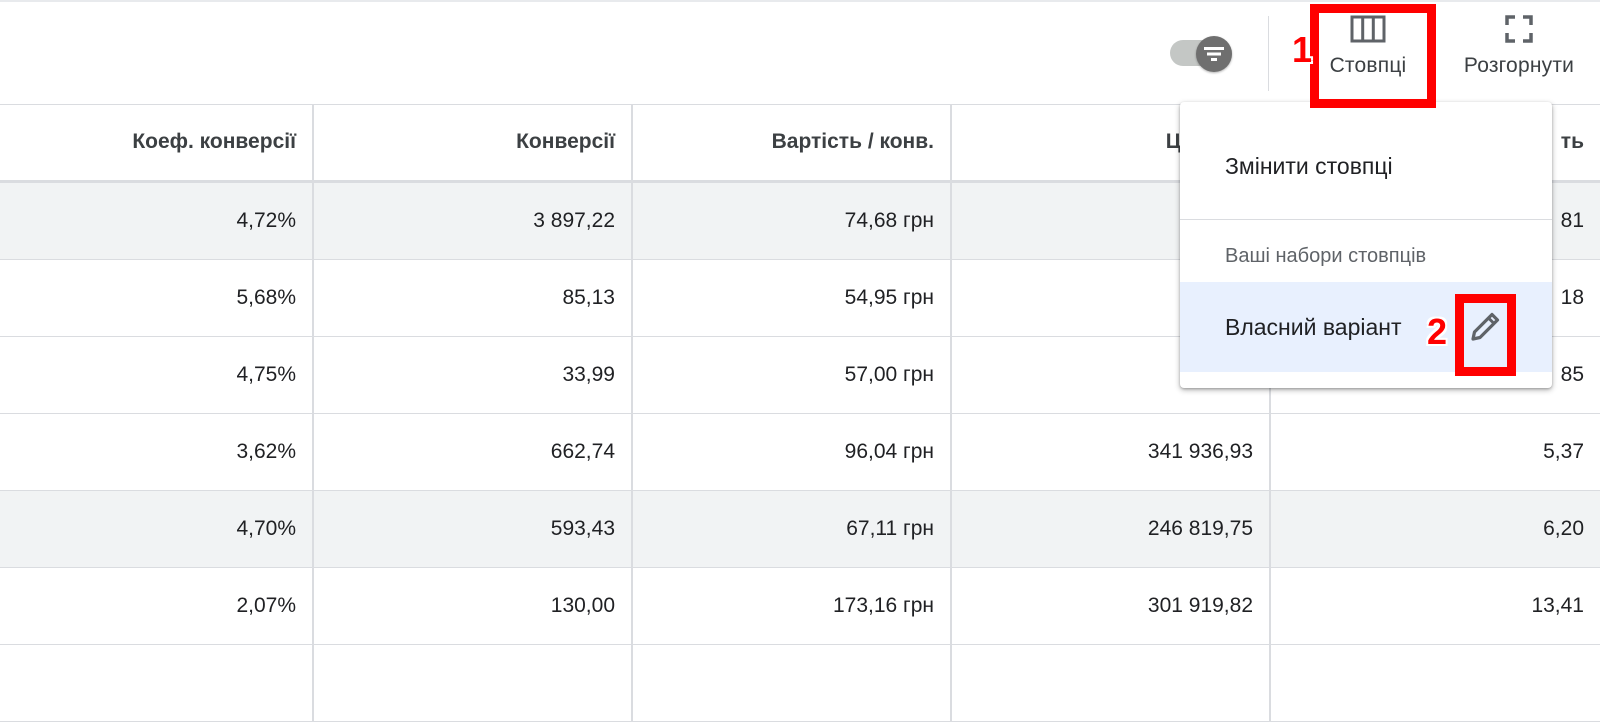  What do you see at coordinates (1435, 452) in the screenshot?
I see `cell-value-ratio: 5,37` at bounding box center [1435, 452].